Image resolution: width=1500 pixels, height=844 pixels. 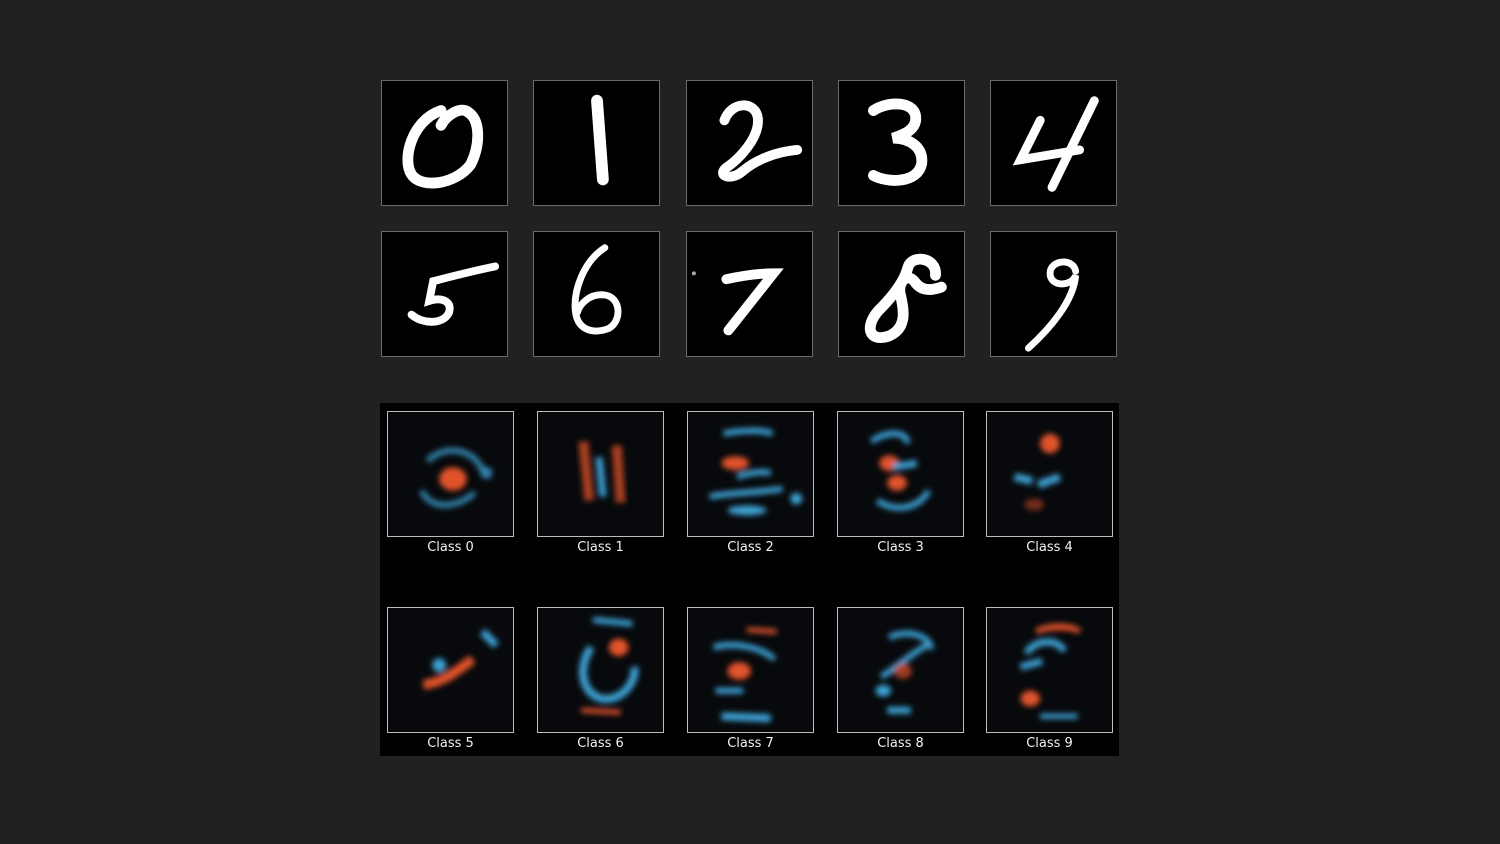 What do you see at coordinates (750, 743) in the screenshot?
I see `class-label: Class 7` at bounding box center [750, 743].